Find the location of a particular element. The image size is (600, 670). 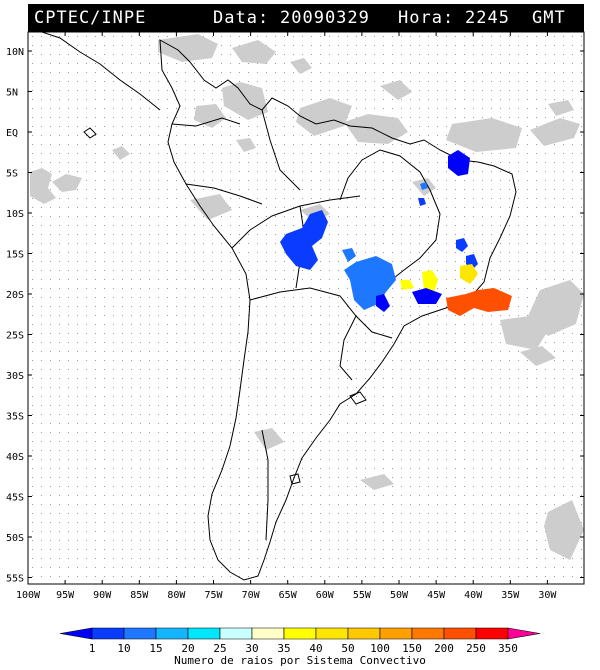

lon-tick-label: 65W is located at coordinates (288, 595).